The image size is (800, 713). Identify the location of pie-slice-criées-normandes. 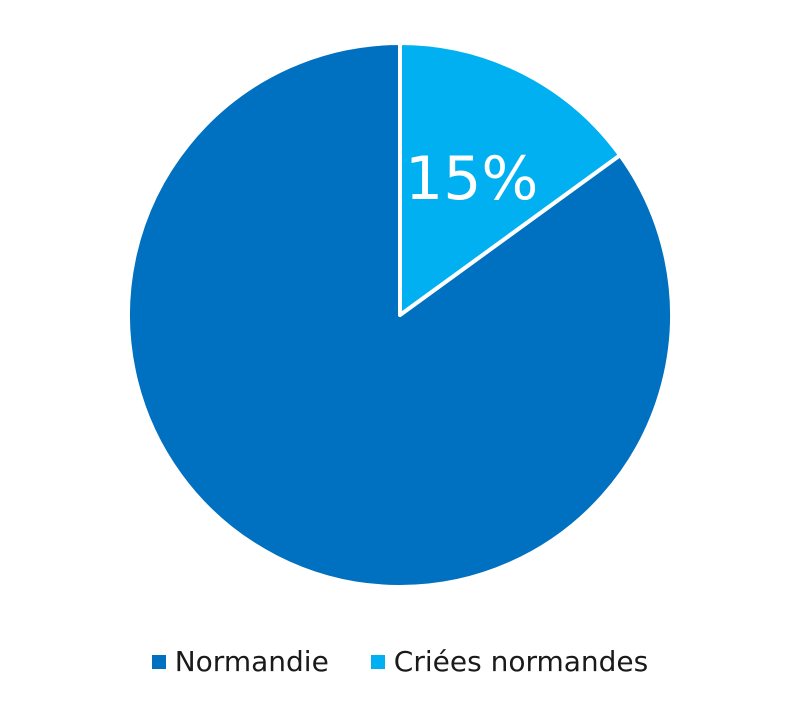
(510, 179).